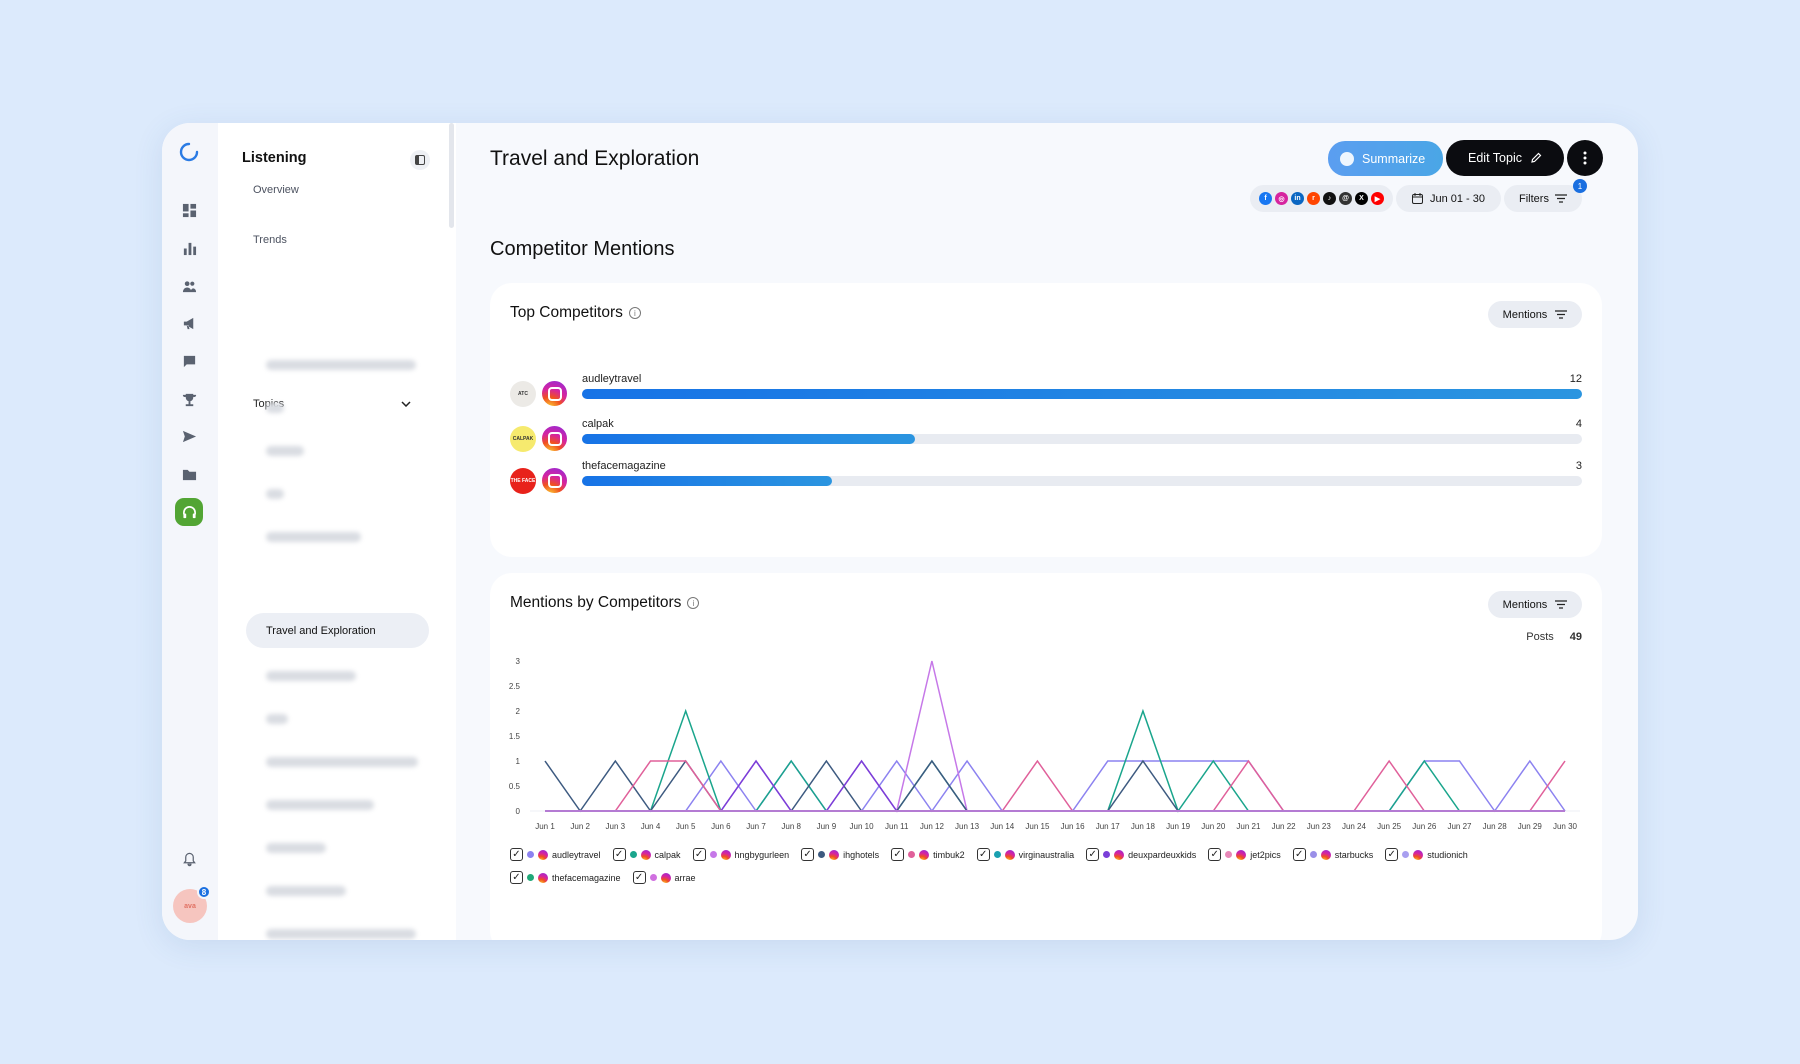  I want to click on mentions-sort-button: Mentions, so click(1535, 604).